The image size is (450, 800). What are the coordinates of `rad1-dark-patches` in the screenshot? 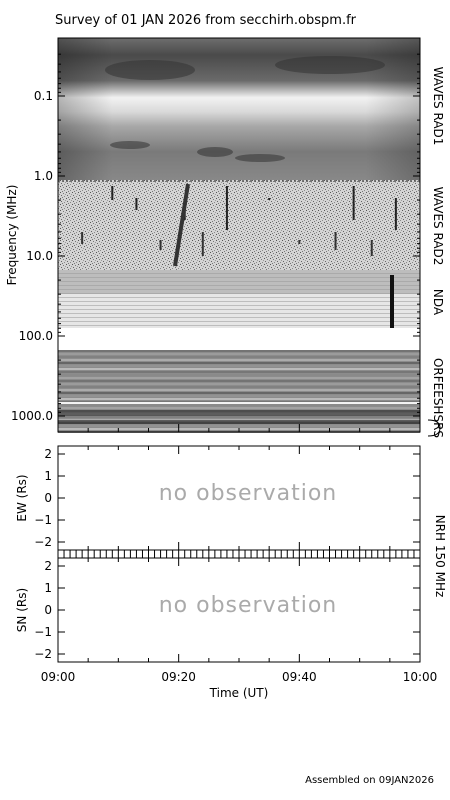 It's located at (245, 109).